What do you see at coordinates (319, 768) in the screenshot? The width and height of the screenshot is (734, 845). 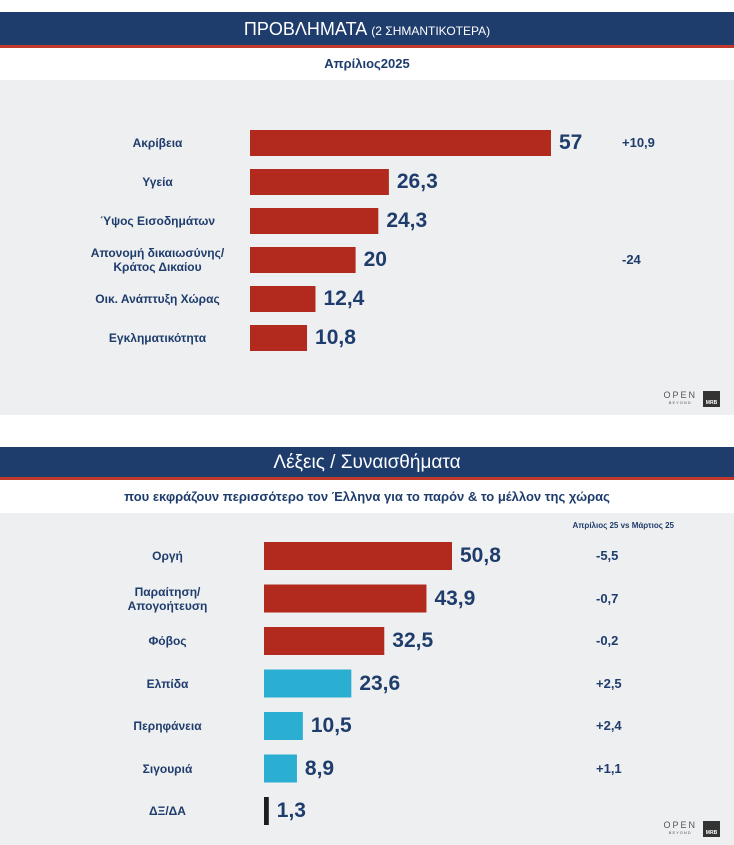 I see `value-label-5: 8,9` at bounding box center [319, 768].